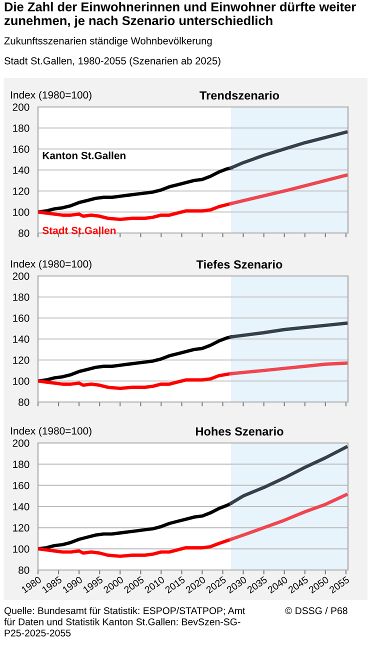  What do you see at coordinates (240, 95) in the screenshot?
I see `chart-title: Trendszenario` at bounding box center [240, 95].